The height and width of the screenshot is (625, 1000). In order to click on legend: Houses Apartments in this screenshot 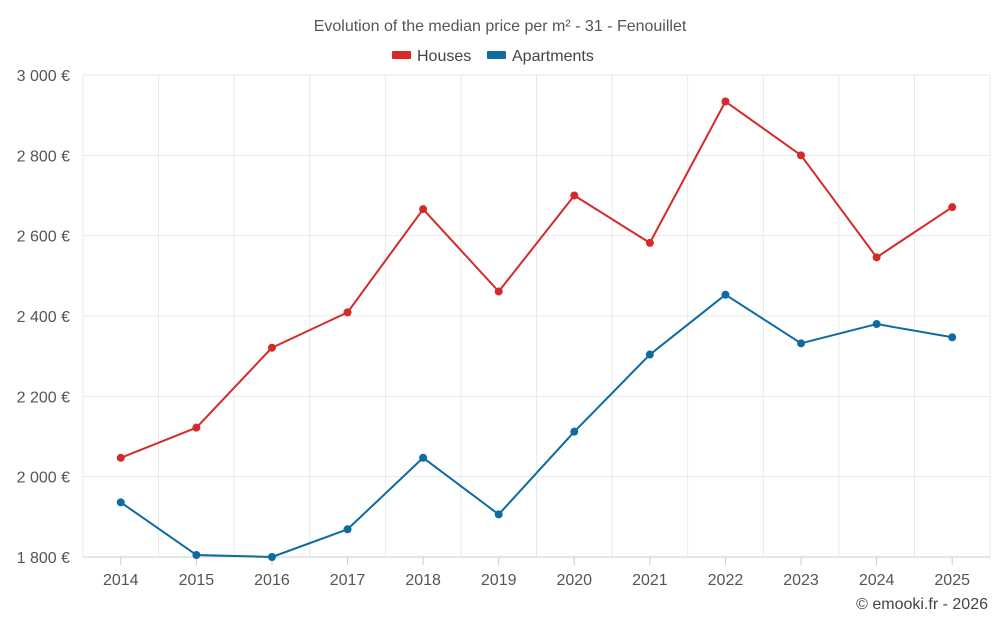, I will do `click(493, 56)`.